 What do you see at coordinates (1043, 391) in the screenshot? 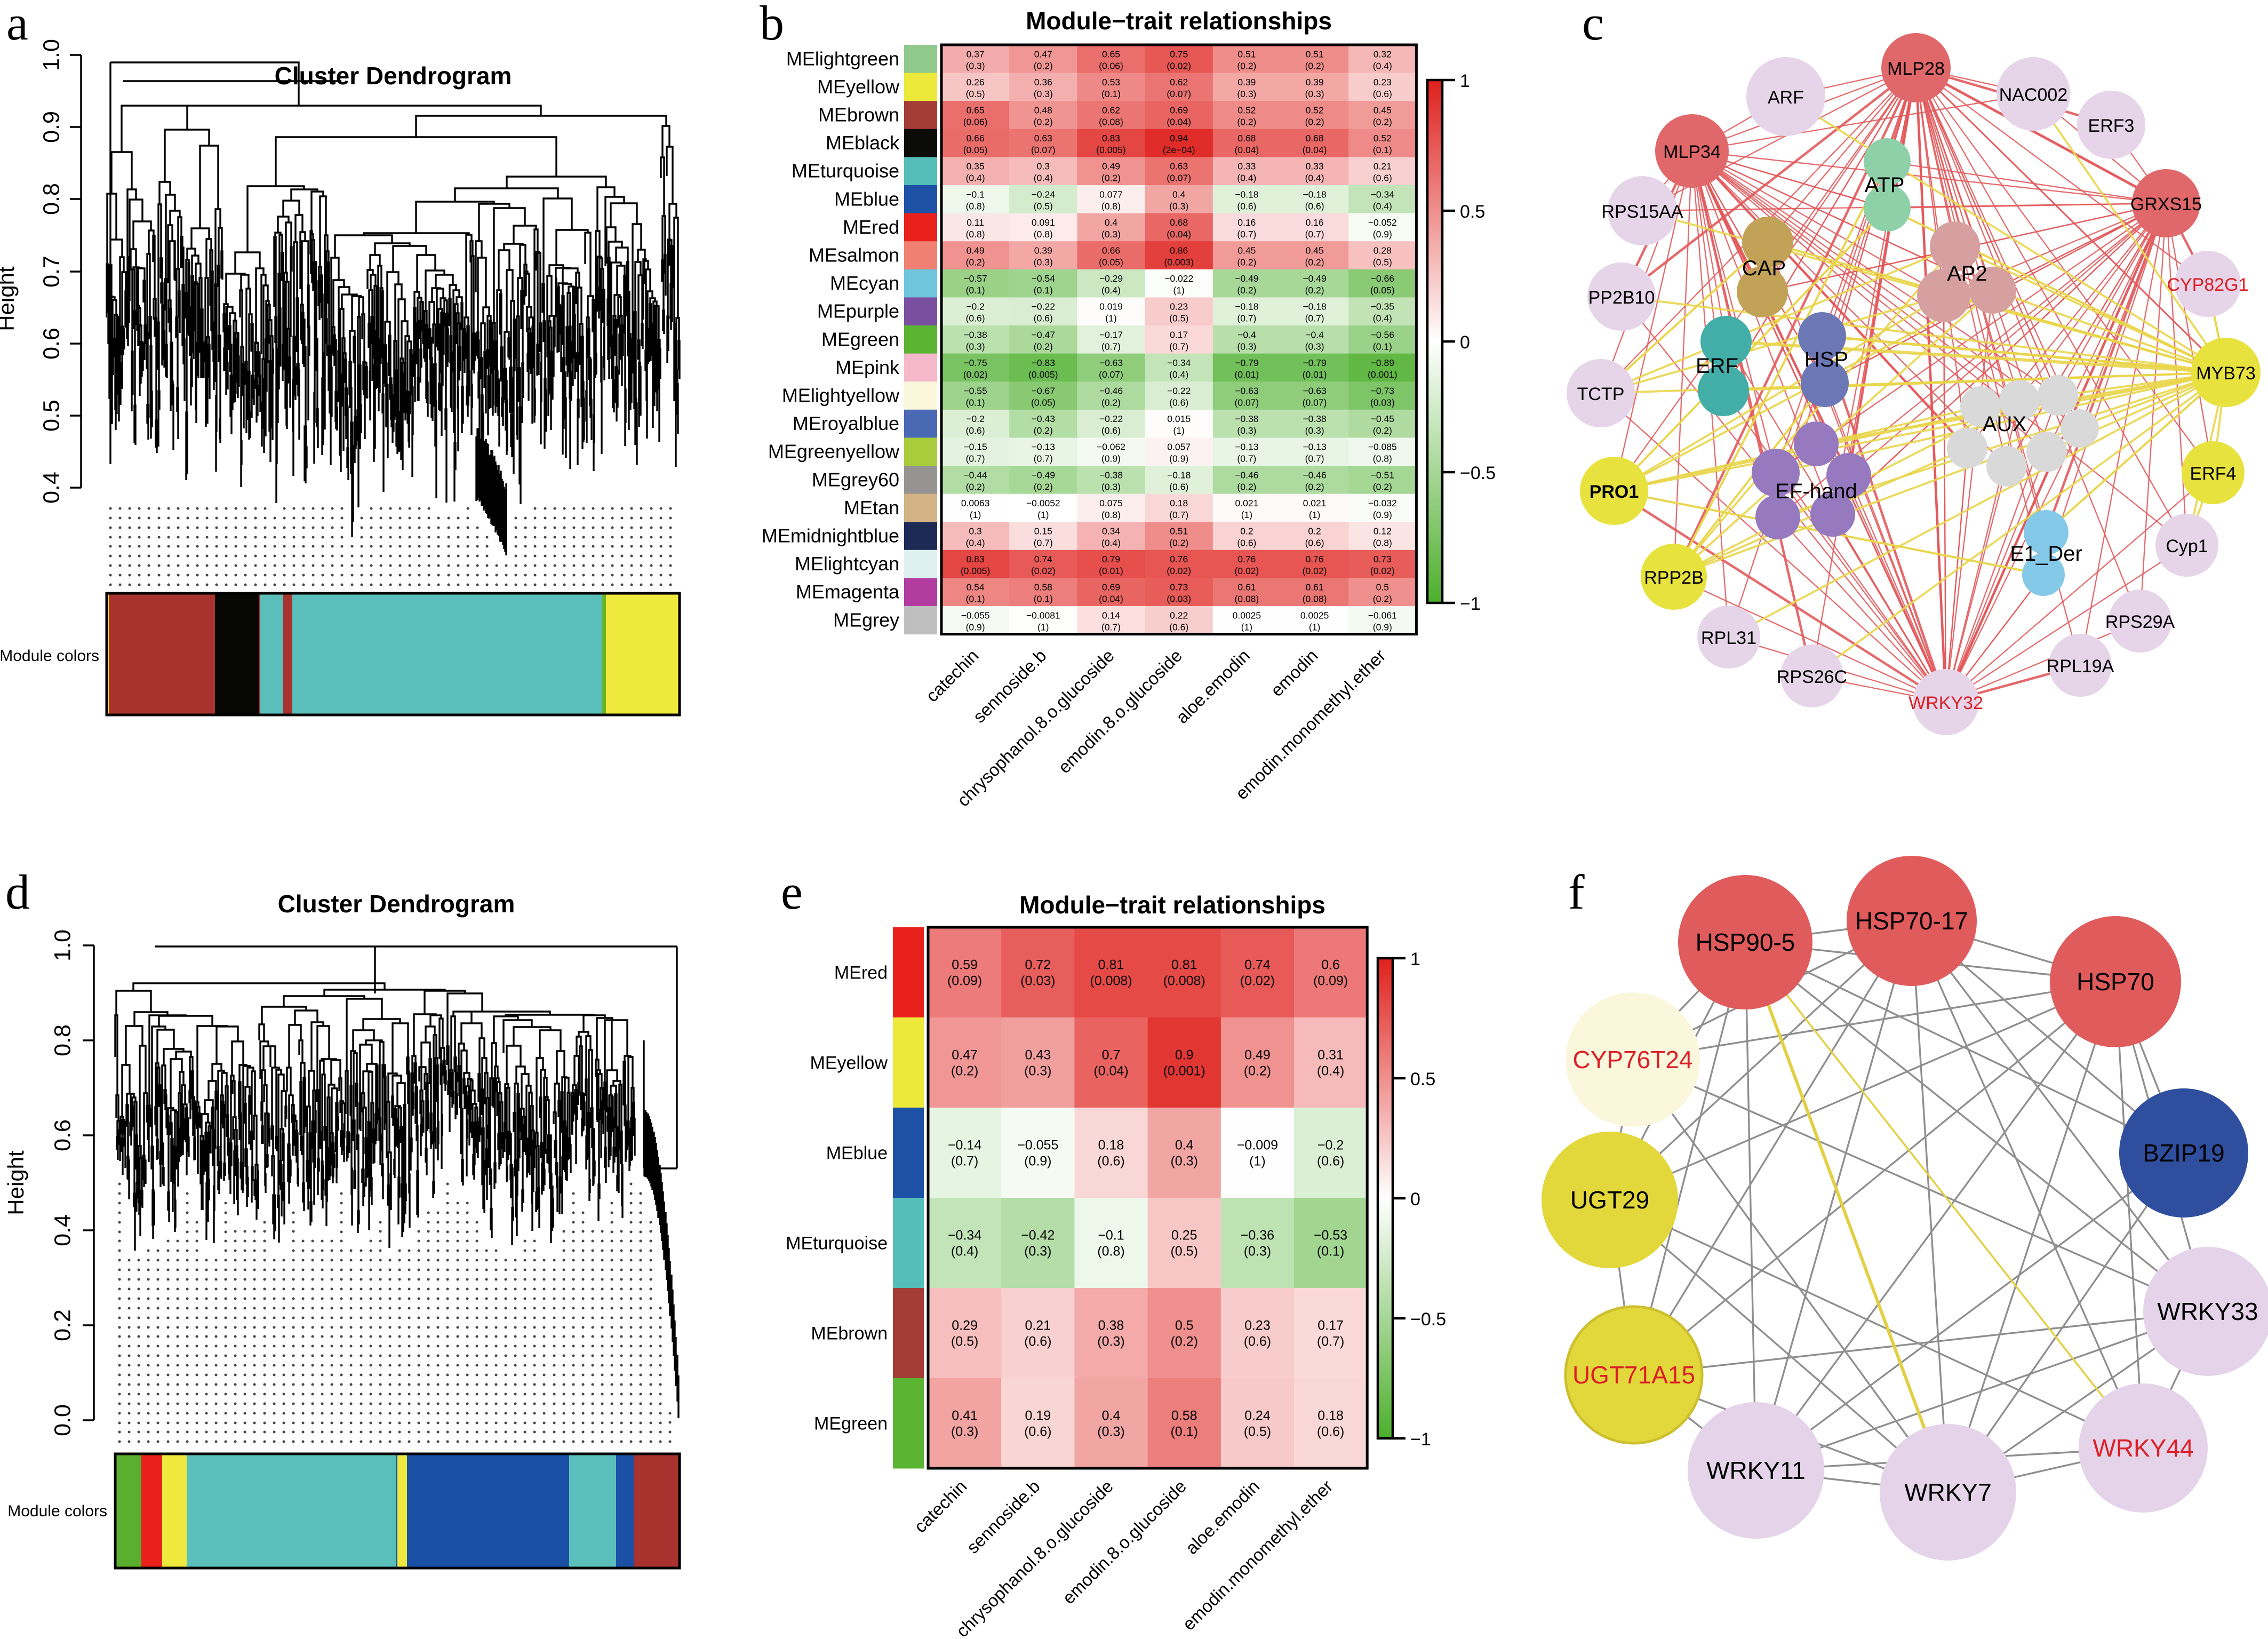
I see `svg-text: −0.67` at bounding box center [1043, 391].